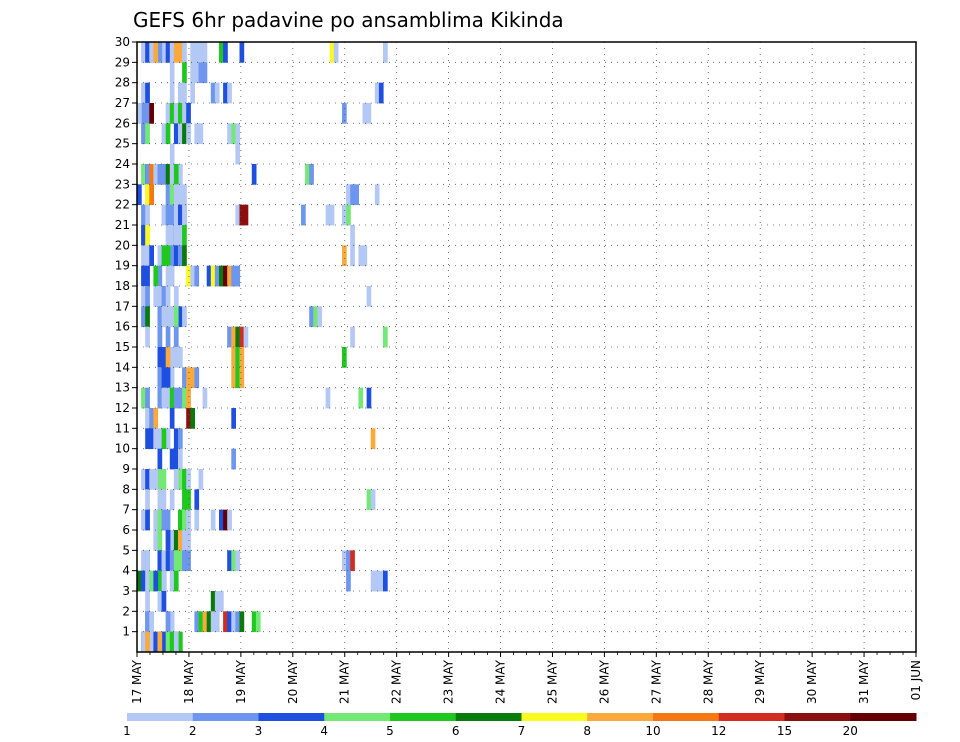 The height and width of the screenshot is (742, 960). What do you see at coordinates (122, 449) in the screenshot?
I see `y-tick-label: 10` at bounding box center [122, 449].